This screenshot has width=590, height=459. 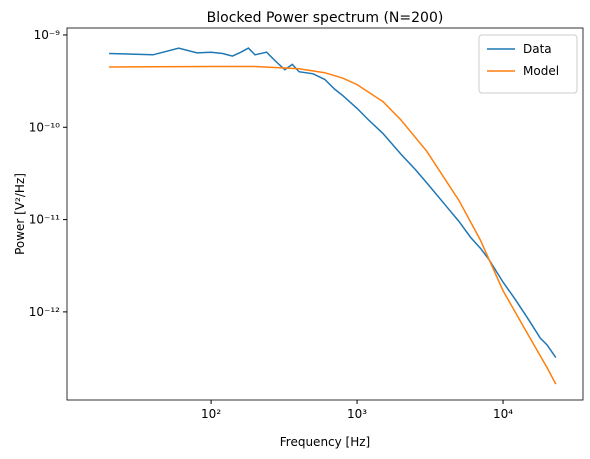 What do you see at coordinates (325, 442) in the screenshot?
I see `x-axis-label: Frequency [Hz]` at bounding box center [325, 442].